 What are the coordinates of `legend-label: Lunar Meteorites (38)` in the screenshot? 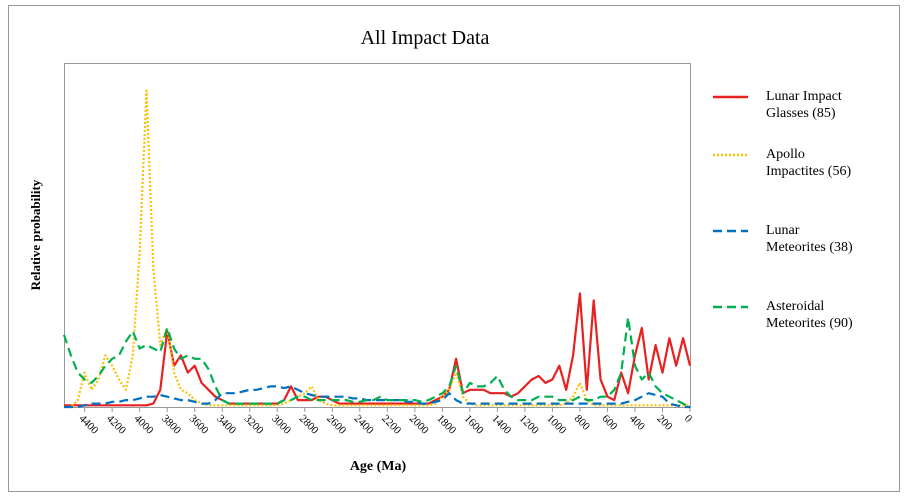 It's located at (809, 239).